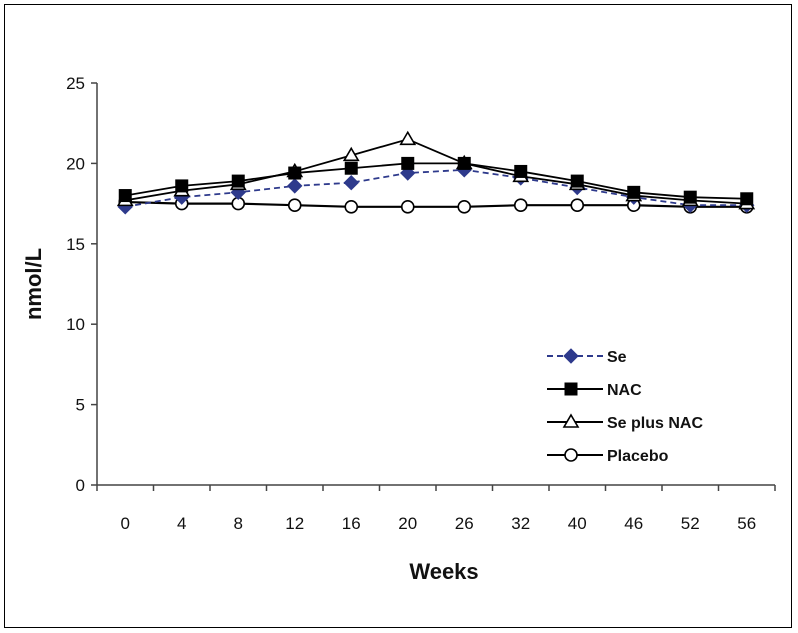 The image size is (798, 633). I want to click on legend-item-se-plus-nac: Se plus NAC, so click(625, 422).